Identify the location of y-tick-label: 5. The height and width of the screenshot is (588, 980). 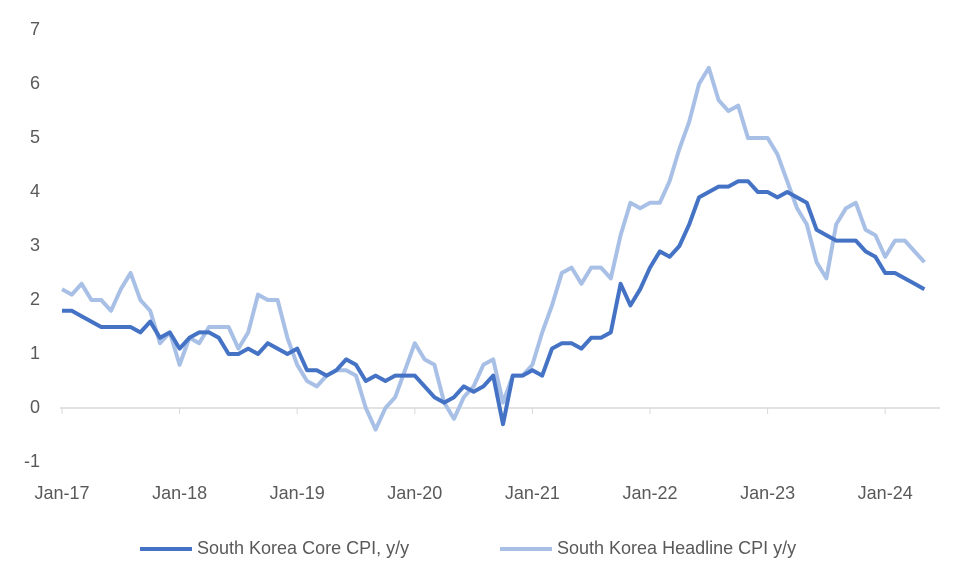
(35, 137).